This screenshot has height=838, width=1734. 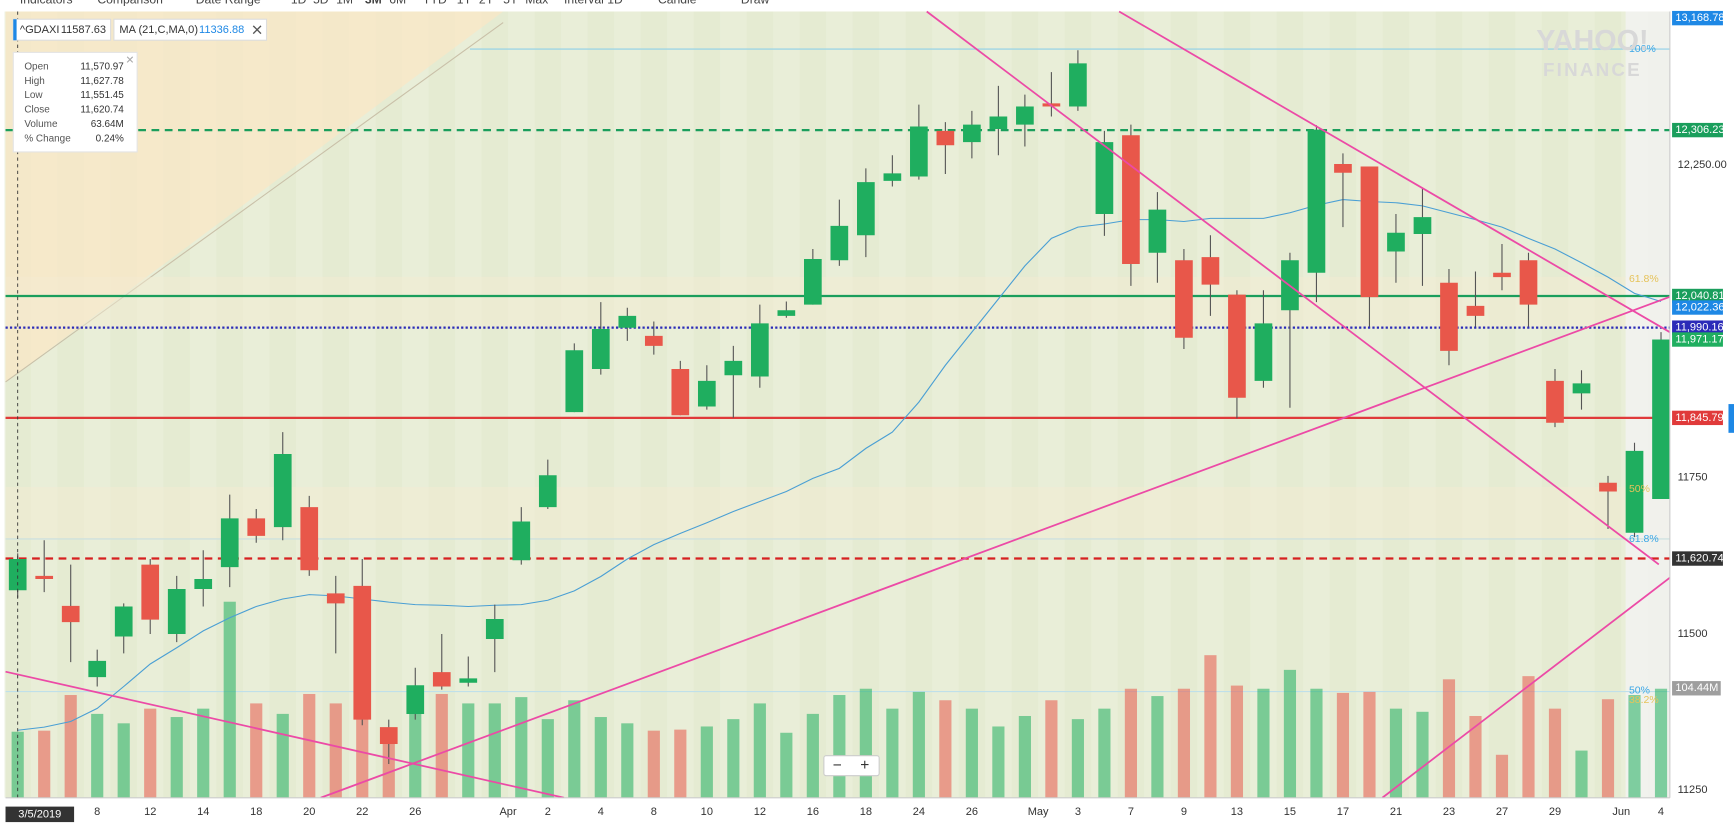 I want to click on x-tick-label: 20, so click(x=309, y=812).